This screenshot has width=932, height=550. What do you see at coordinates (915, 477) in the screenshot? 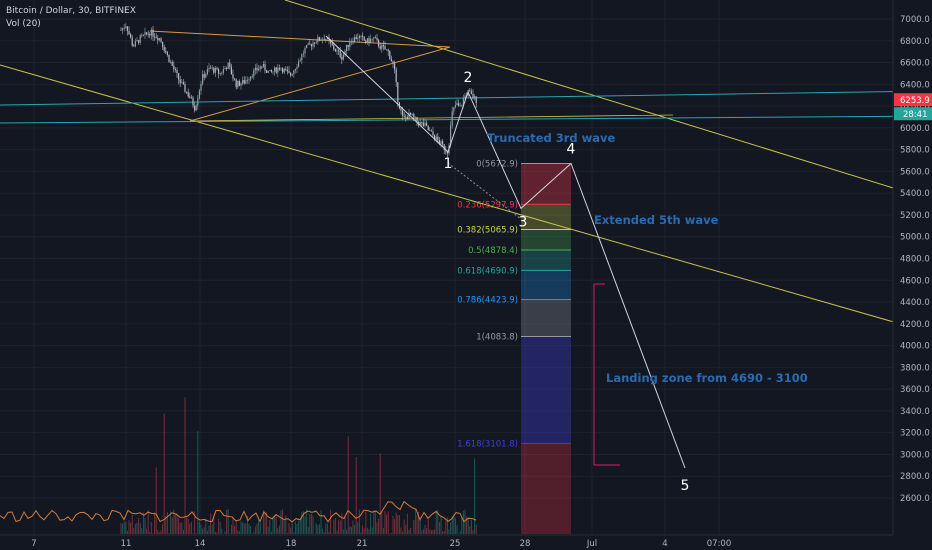
I see `price-tick-label: 2800.0` at bounding box center [915, 477].